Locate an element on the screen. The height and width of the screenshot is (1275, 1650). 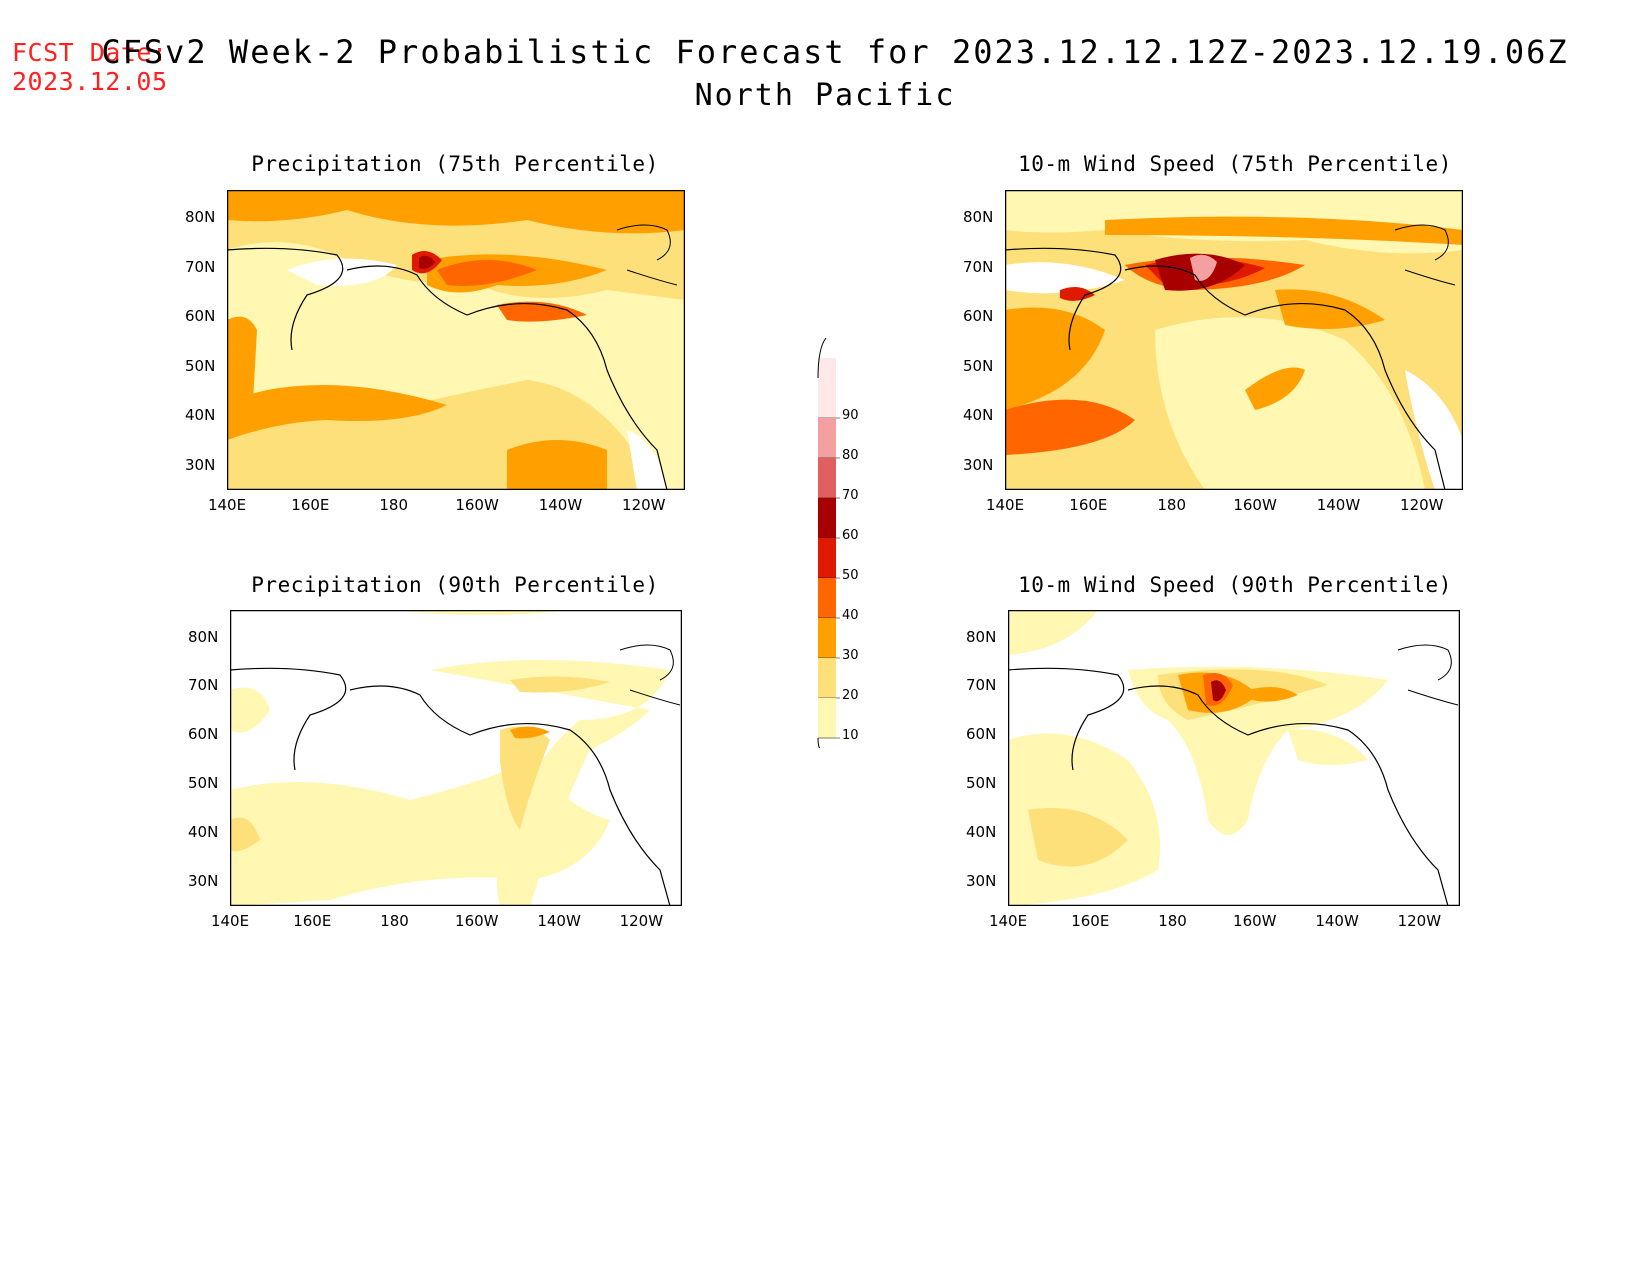
colorbar-label: 50 is located at coordinates (850, 575).